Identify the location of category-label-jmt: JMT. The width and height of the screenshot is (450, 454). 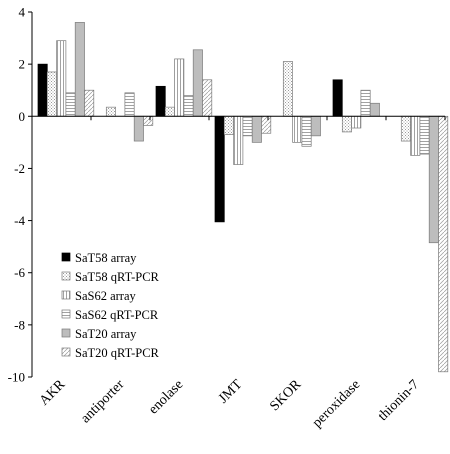
(231, 392).